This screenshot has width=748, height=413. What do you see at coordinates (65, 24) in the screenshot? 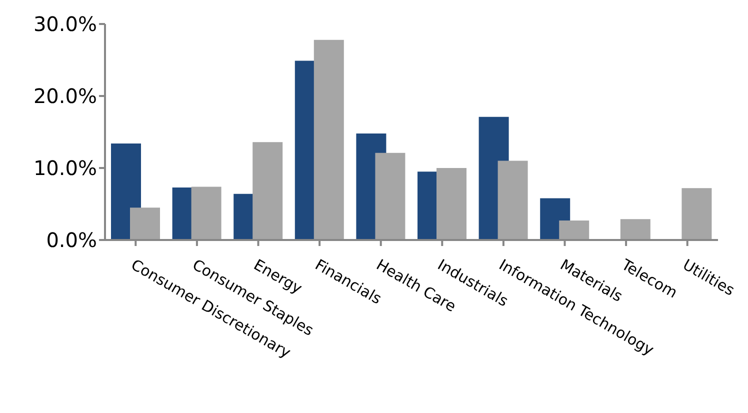
I see `y-tick-label: 30.0%` at bounding box center [65, 24].